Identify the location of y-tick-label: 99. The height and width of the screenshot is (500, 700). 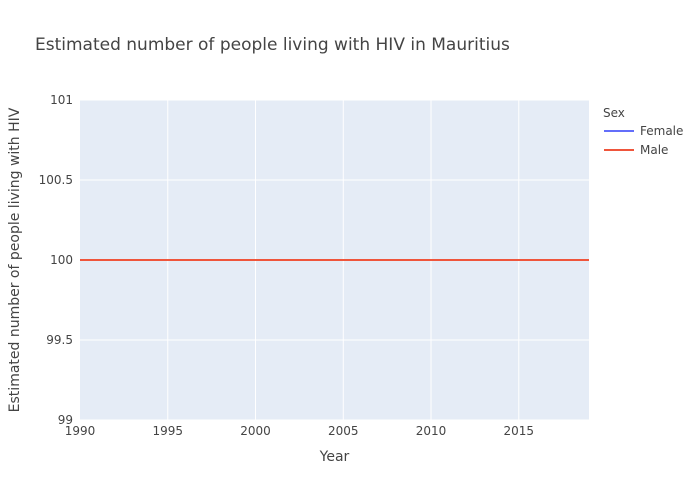
(65, 420).